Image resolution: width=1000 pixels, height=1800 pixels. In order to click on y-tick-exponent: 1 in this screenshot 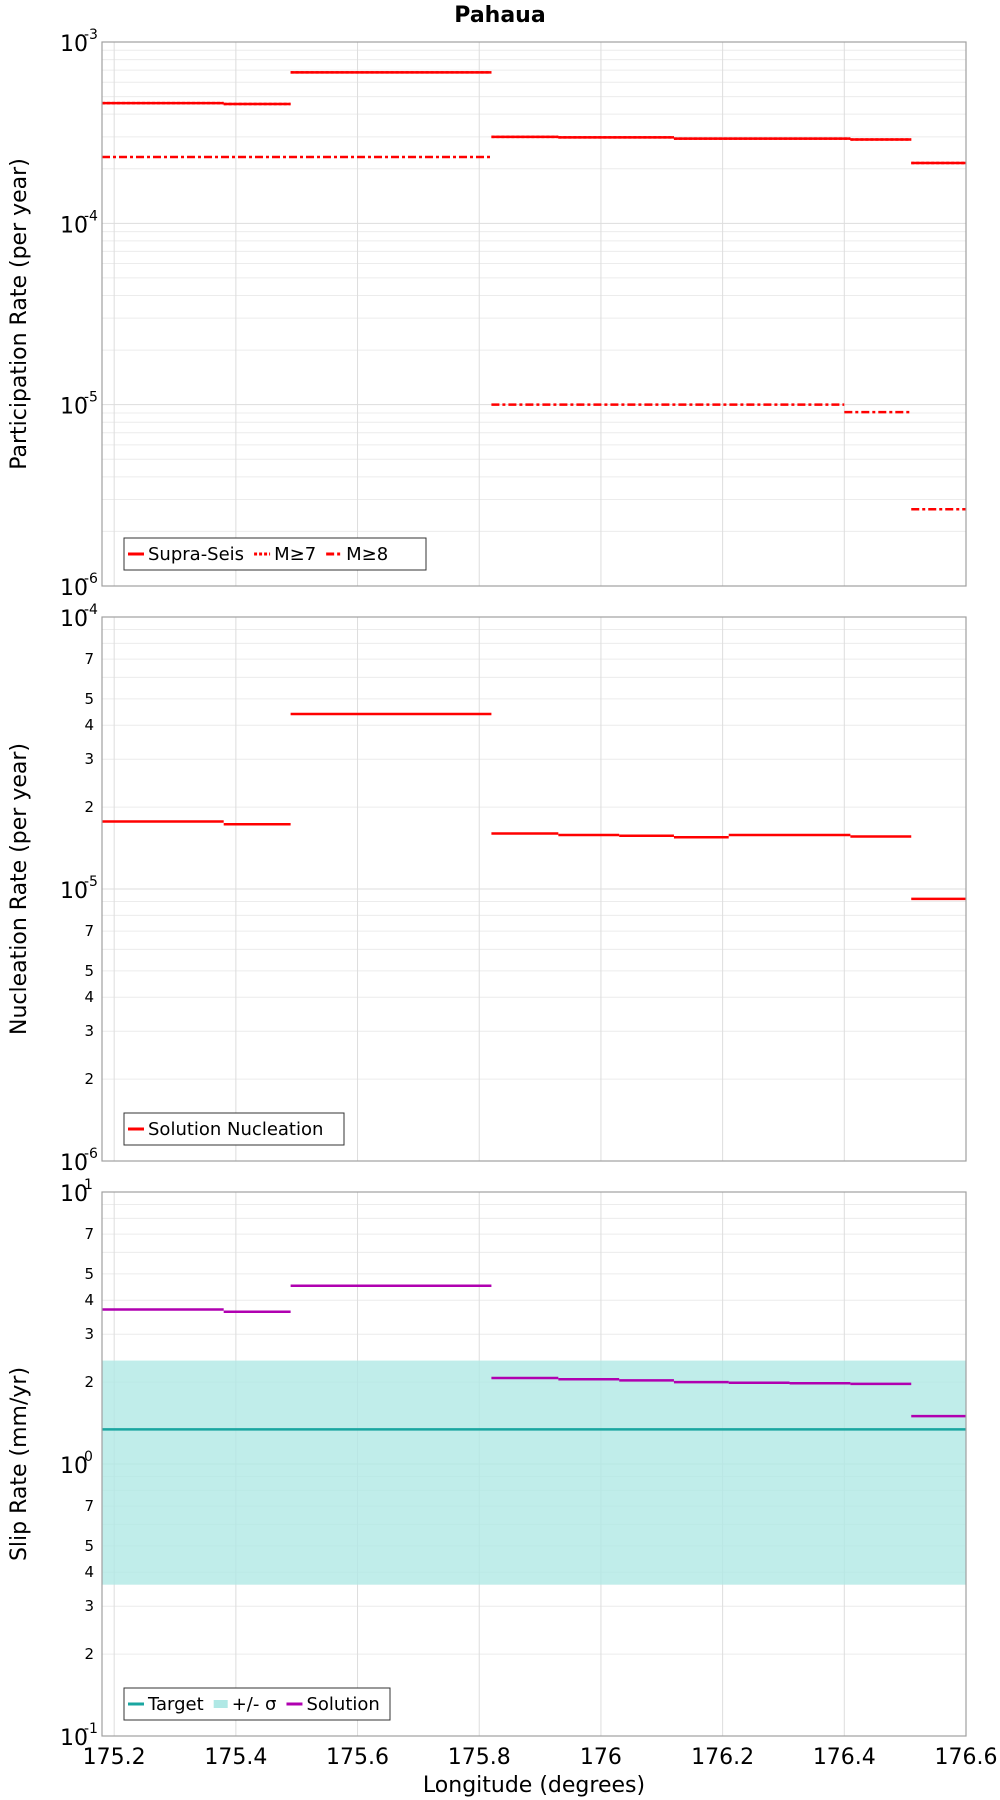, I will do `click(88, 1185)`.